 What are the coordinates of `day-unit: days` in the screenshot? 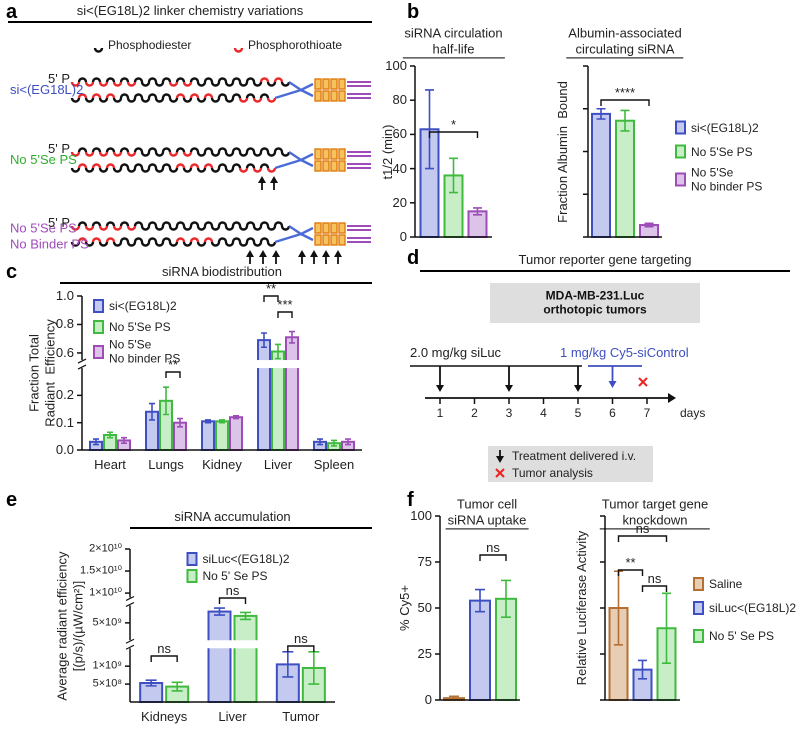 It's located at (693, 412).